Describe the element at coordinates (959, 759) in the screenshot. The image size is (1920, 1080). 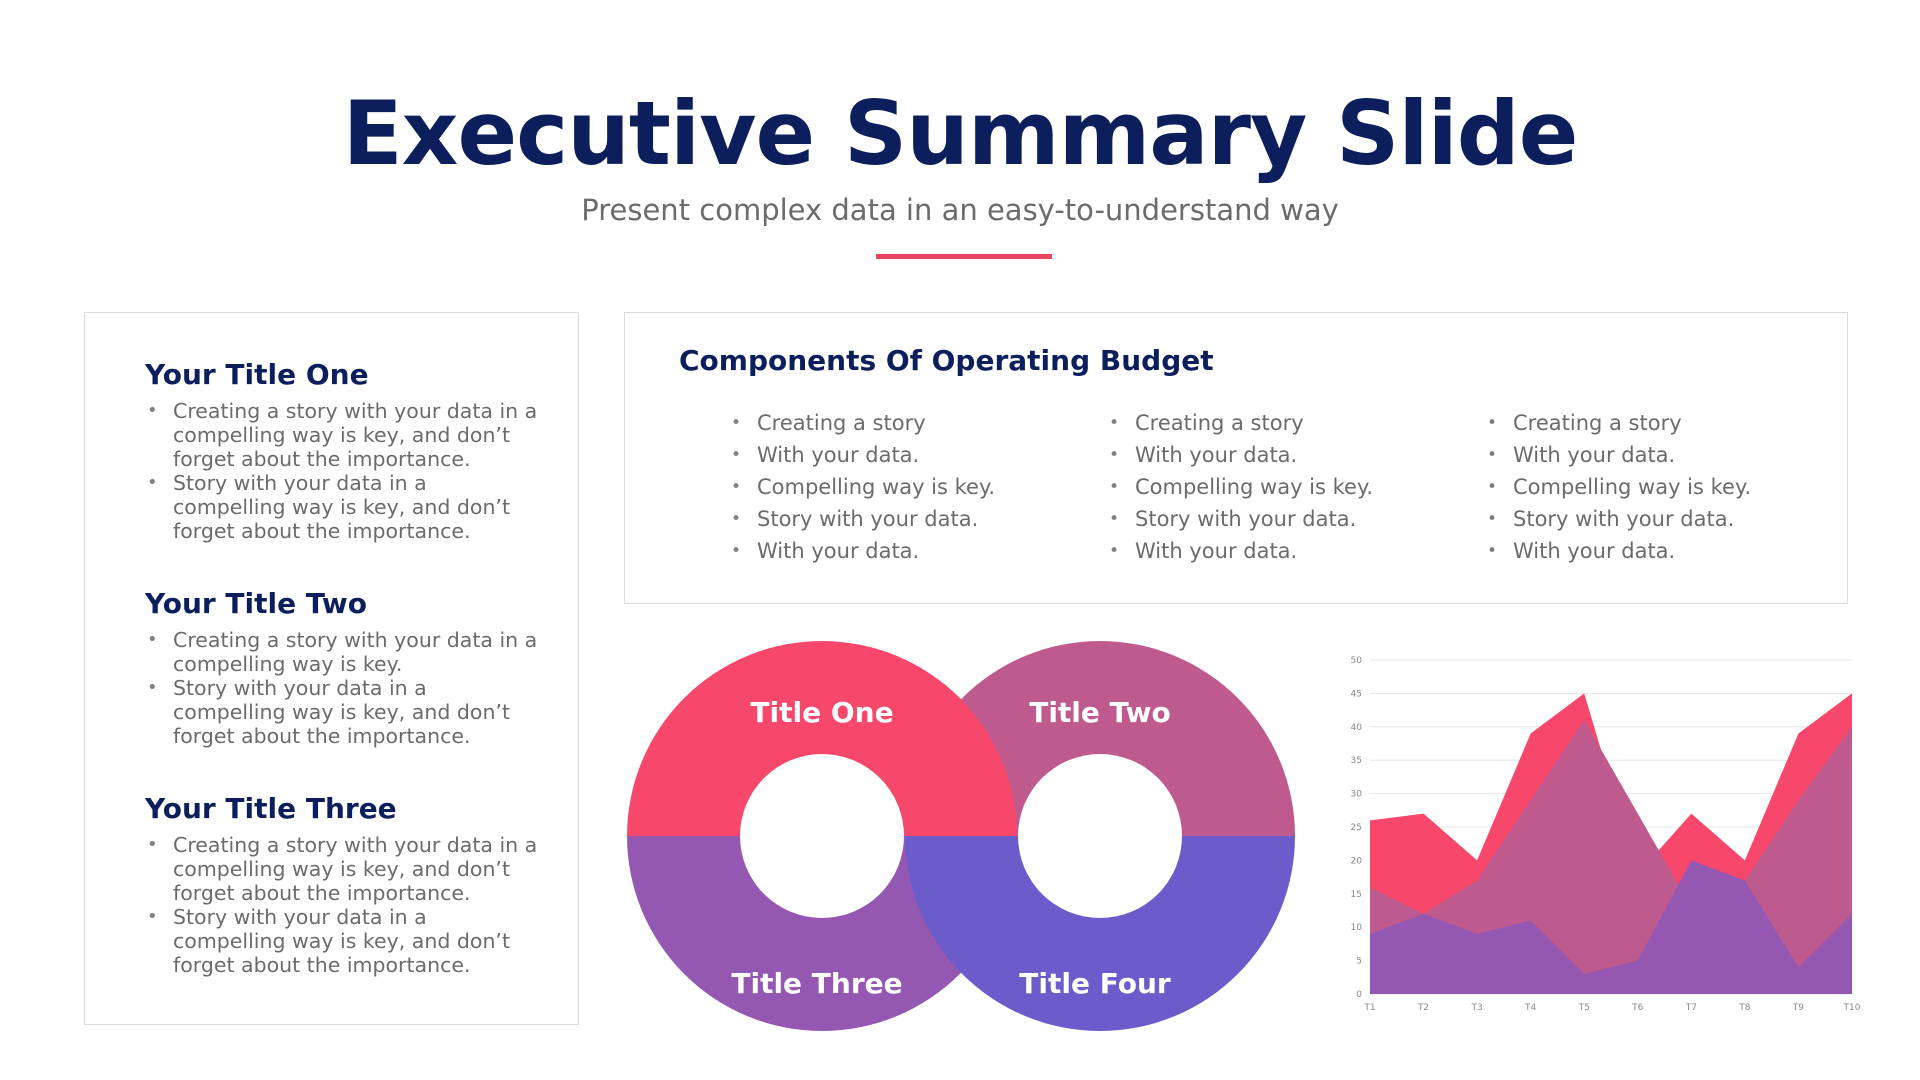
I see `donut-overlap-top` at that location.